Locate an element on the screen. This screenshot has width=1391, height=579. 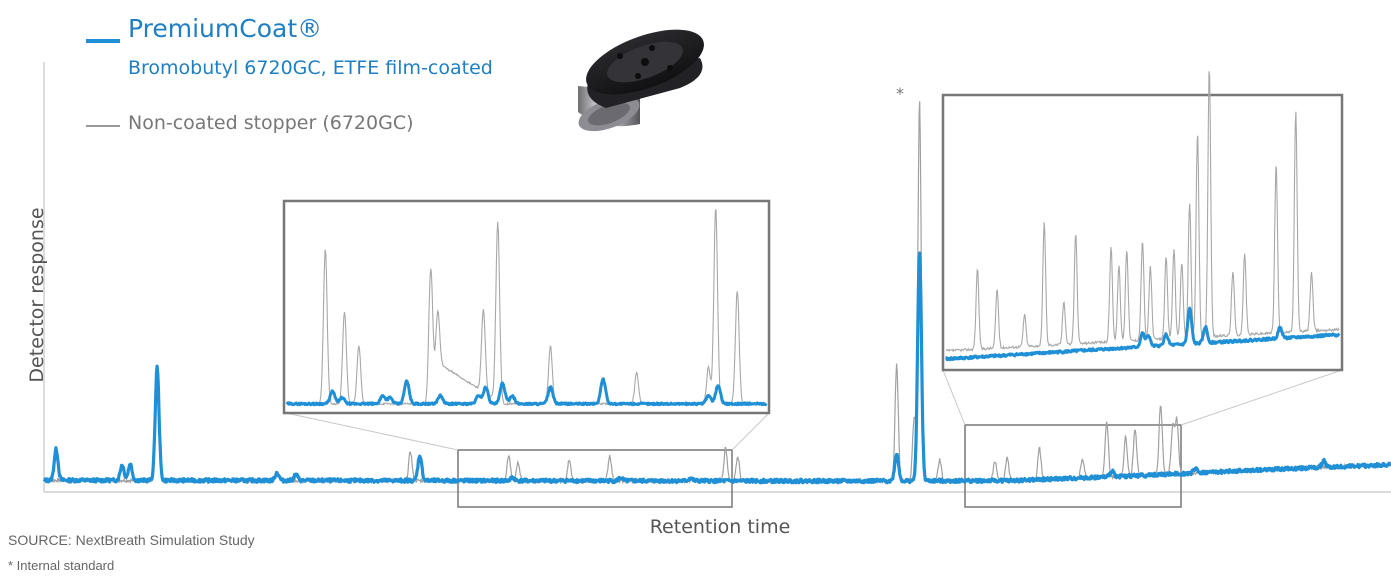
internal-standard-marker: * is located at coordinates (900, 93).